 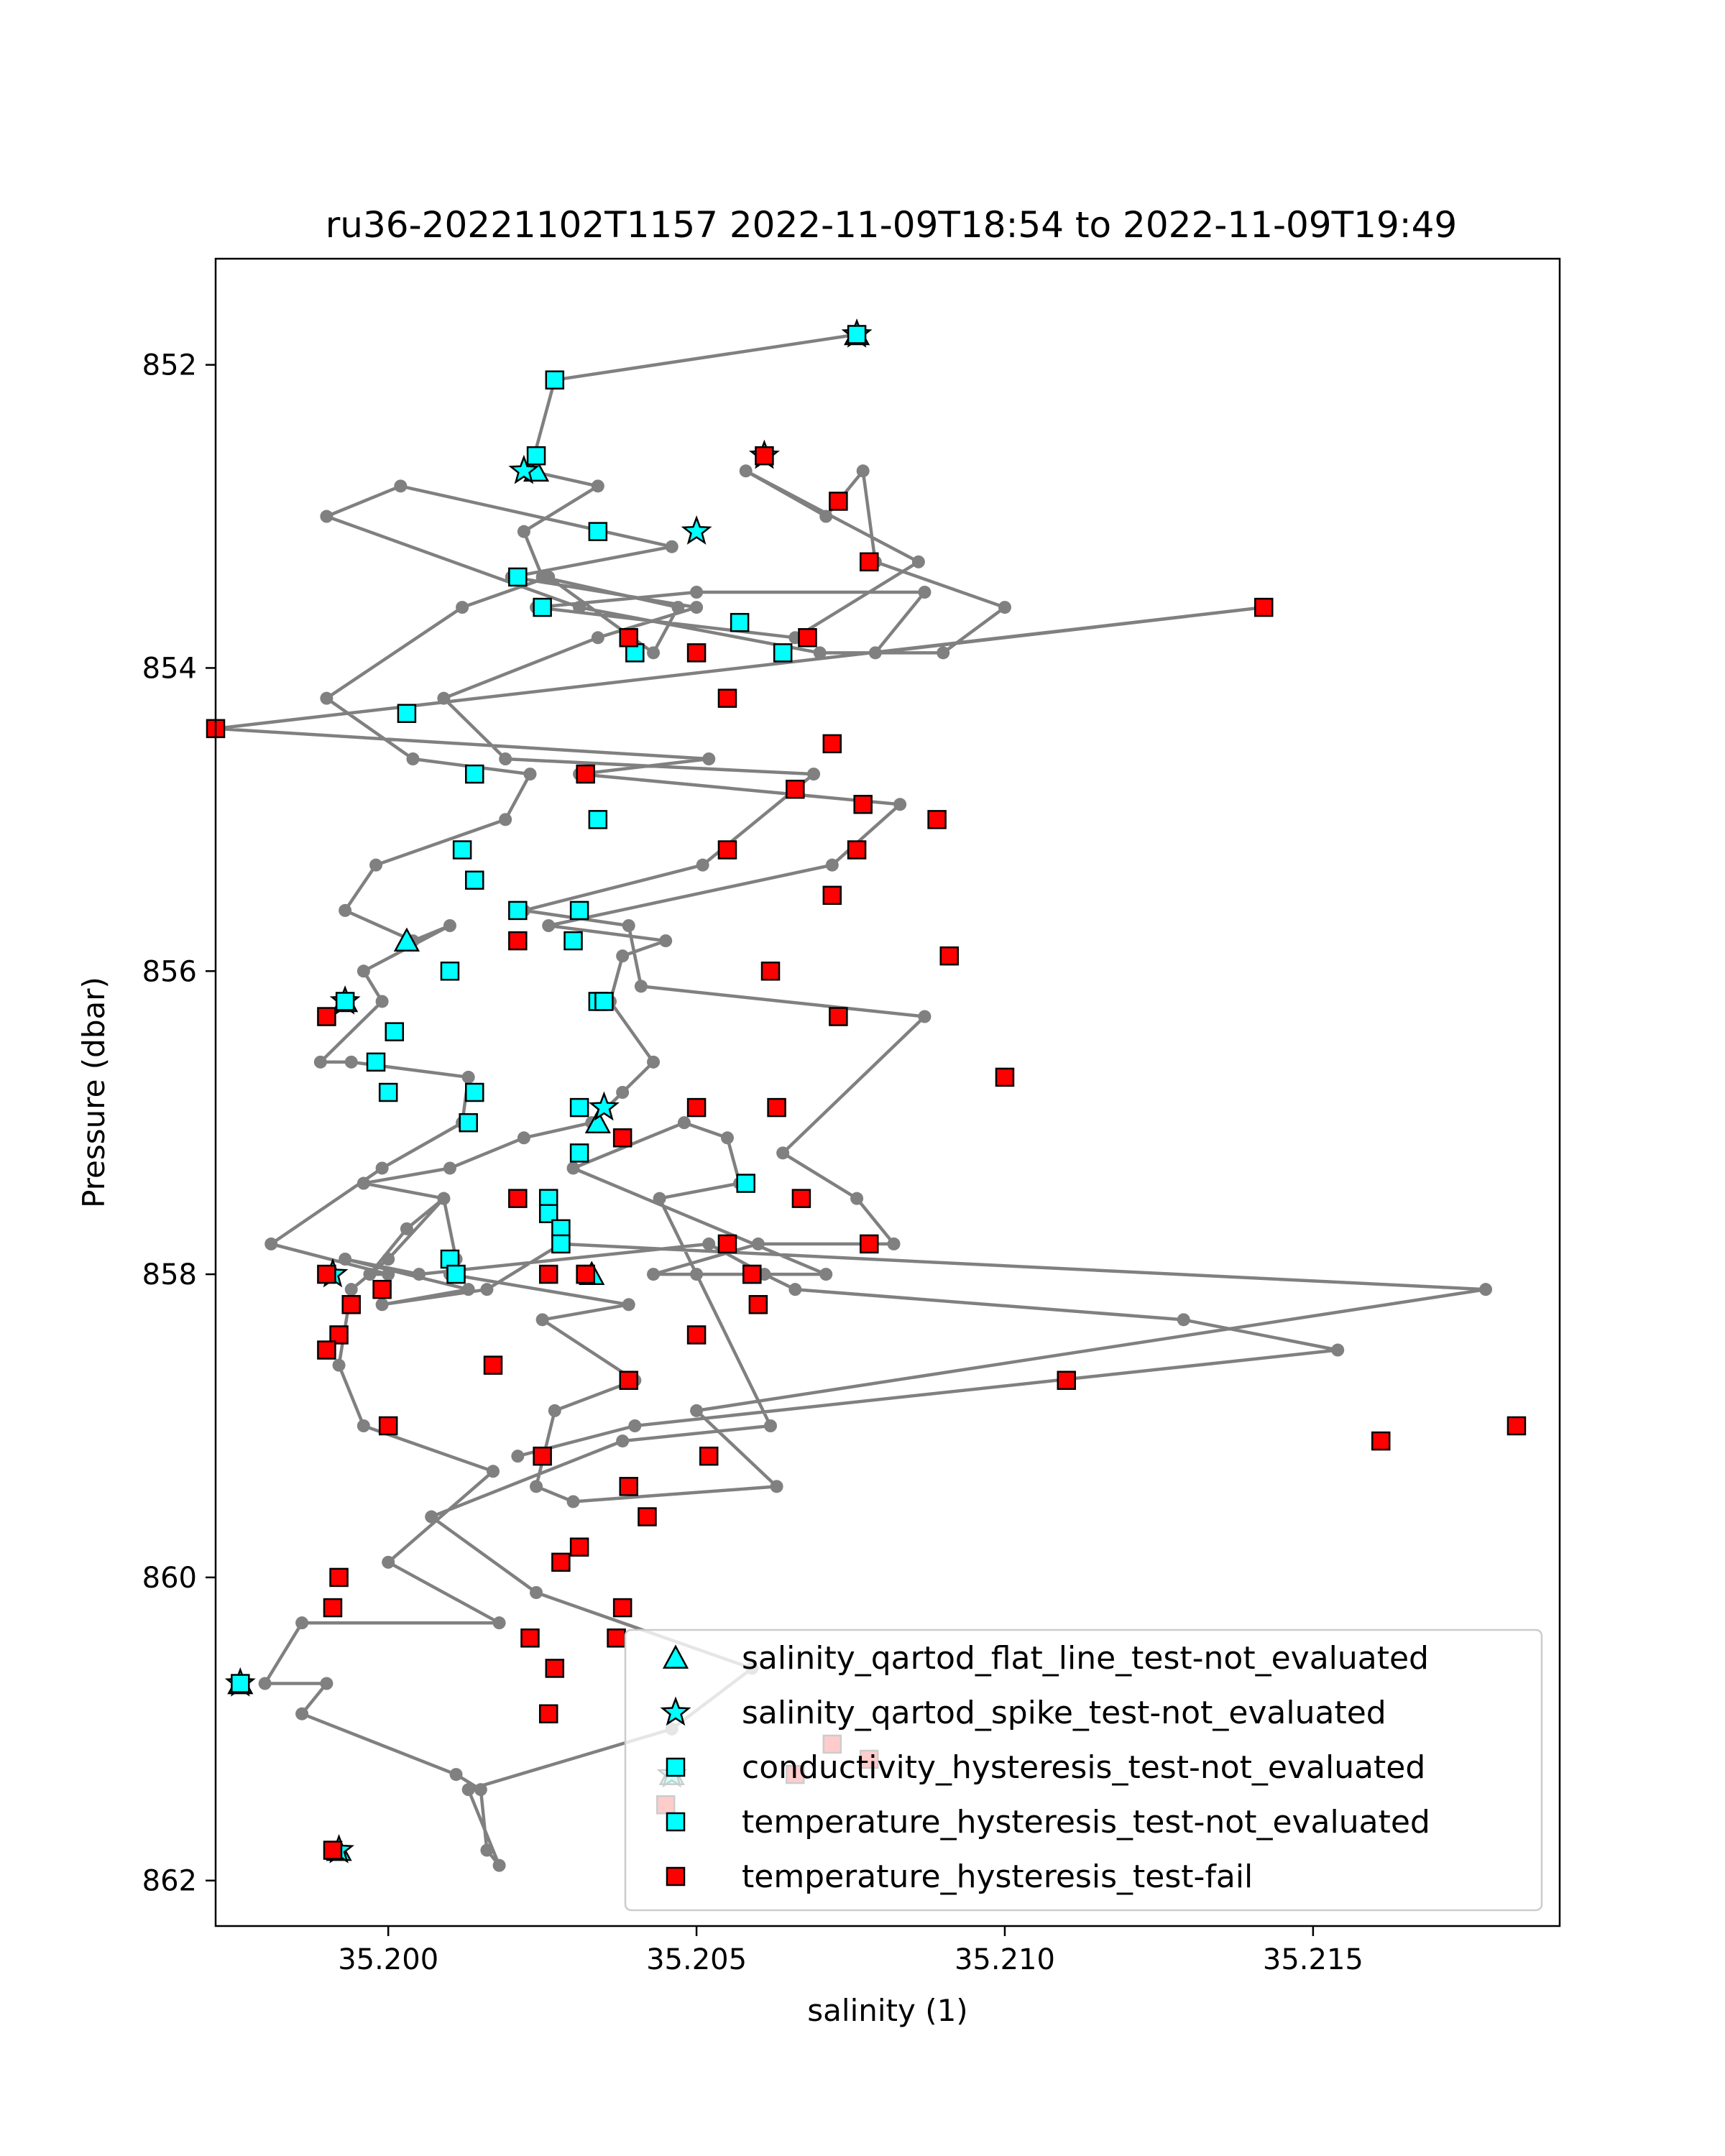 I want to click on y-tick-label: 854, so click(x=169, y=668).